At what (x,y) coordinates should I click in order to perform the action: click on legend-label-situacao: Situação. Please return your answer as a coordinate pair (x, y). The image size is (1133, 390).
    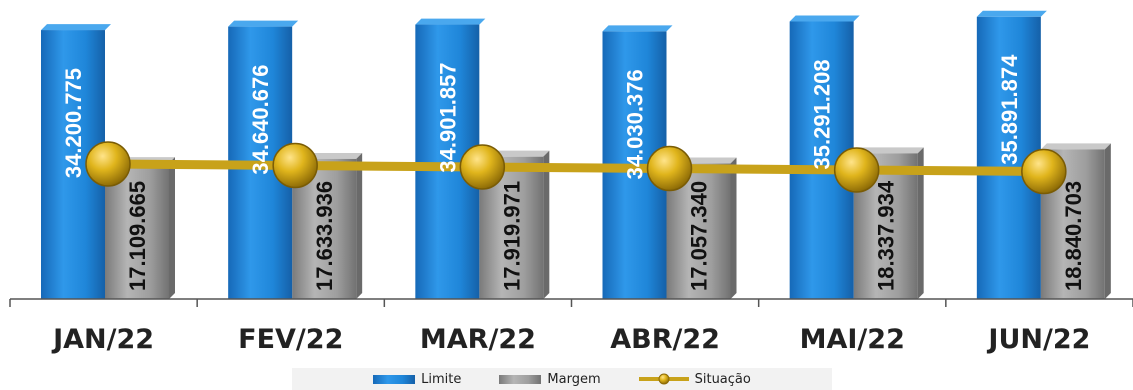
    Looking at the image, I should click on (722, 379).